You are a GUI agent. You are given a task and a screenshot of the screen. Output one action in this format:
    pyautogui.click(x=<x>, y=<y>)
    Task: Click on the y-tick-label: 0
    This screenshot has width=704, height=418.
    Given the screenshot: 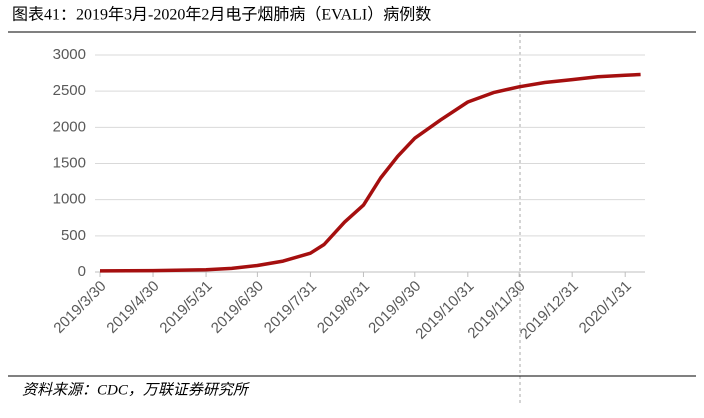 What is the action you would take?
    pyautogui.click(x=82, y=271)
    